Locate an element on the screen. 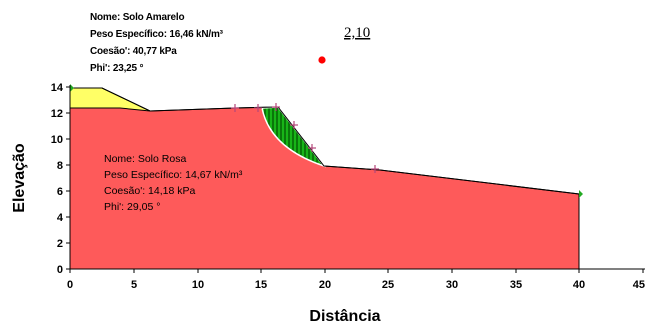 The image size is (645, 327). y-tick-marks is located at coordinates (68, 178).